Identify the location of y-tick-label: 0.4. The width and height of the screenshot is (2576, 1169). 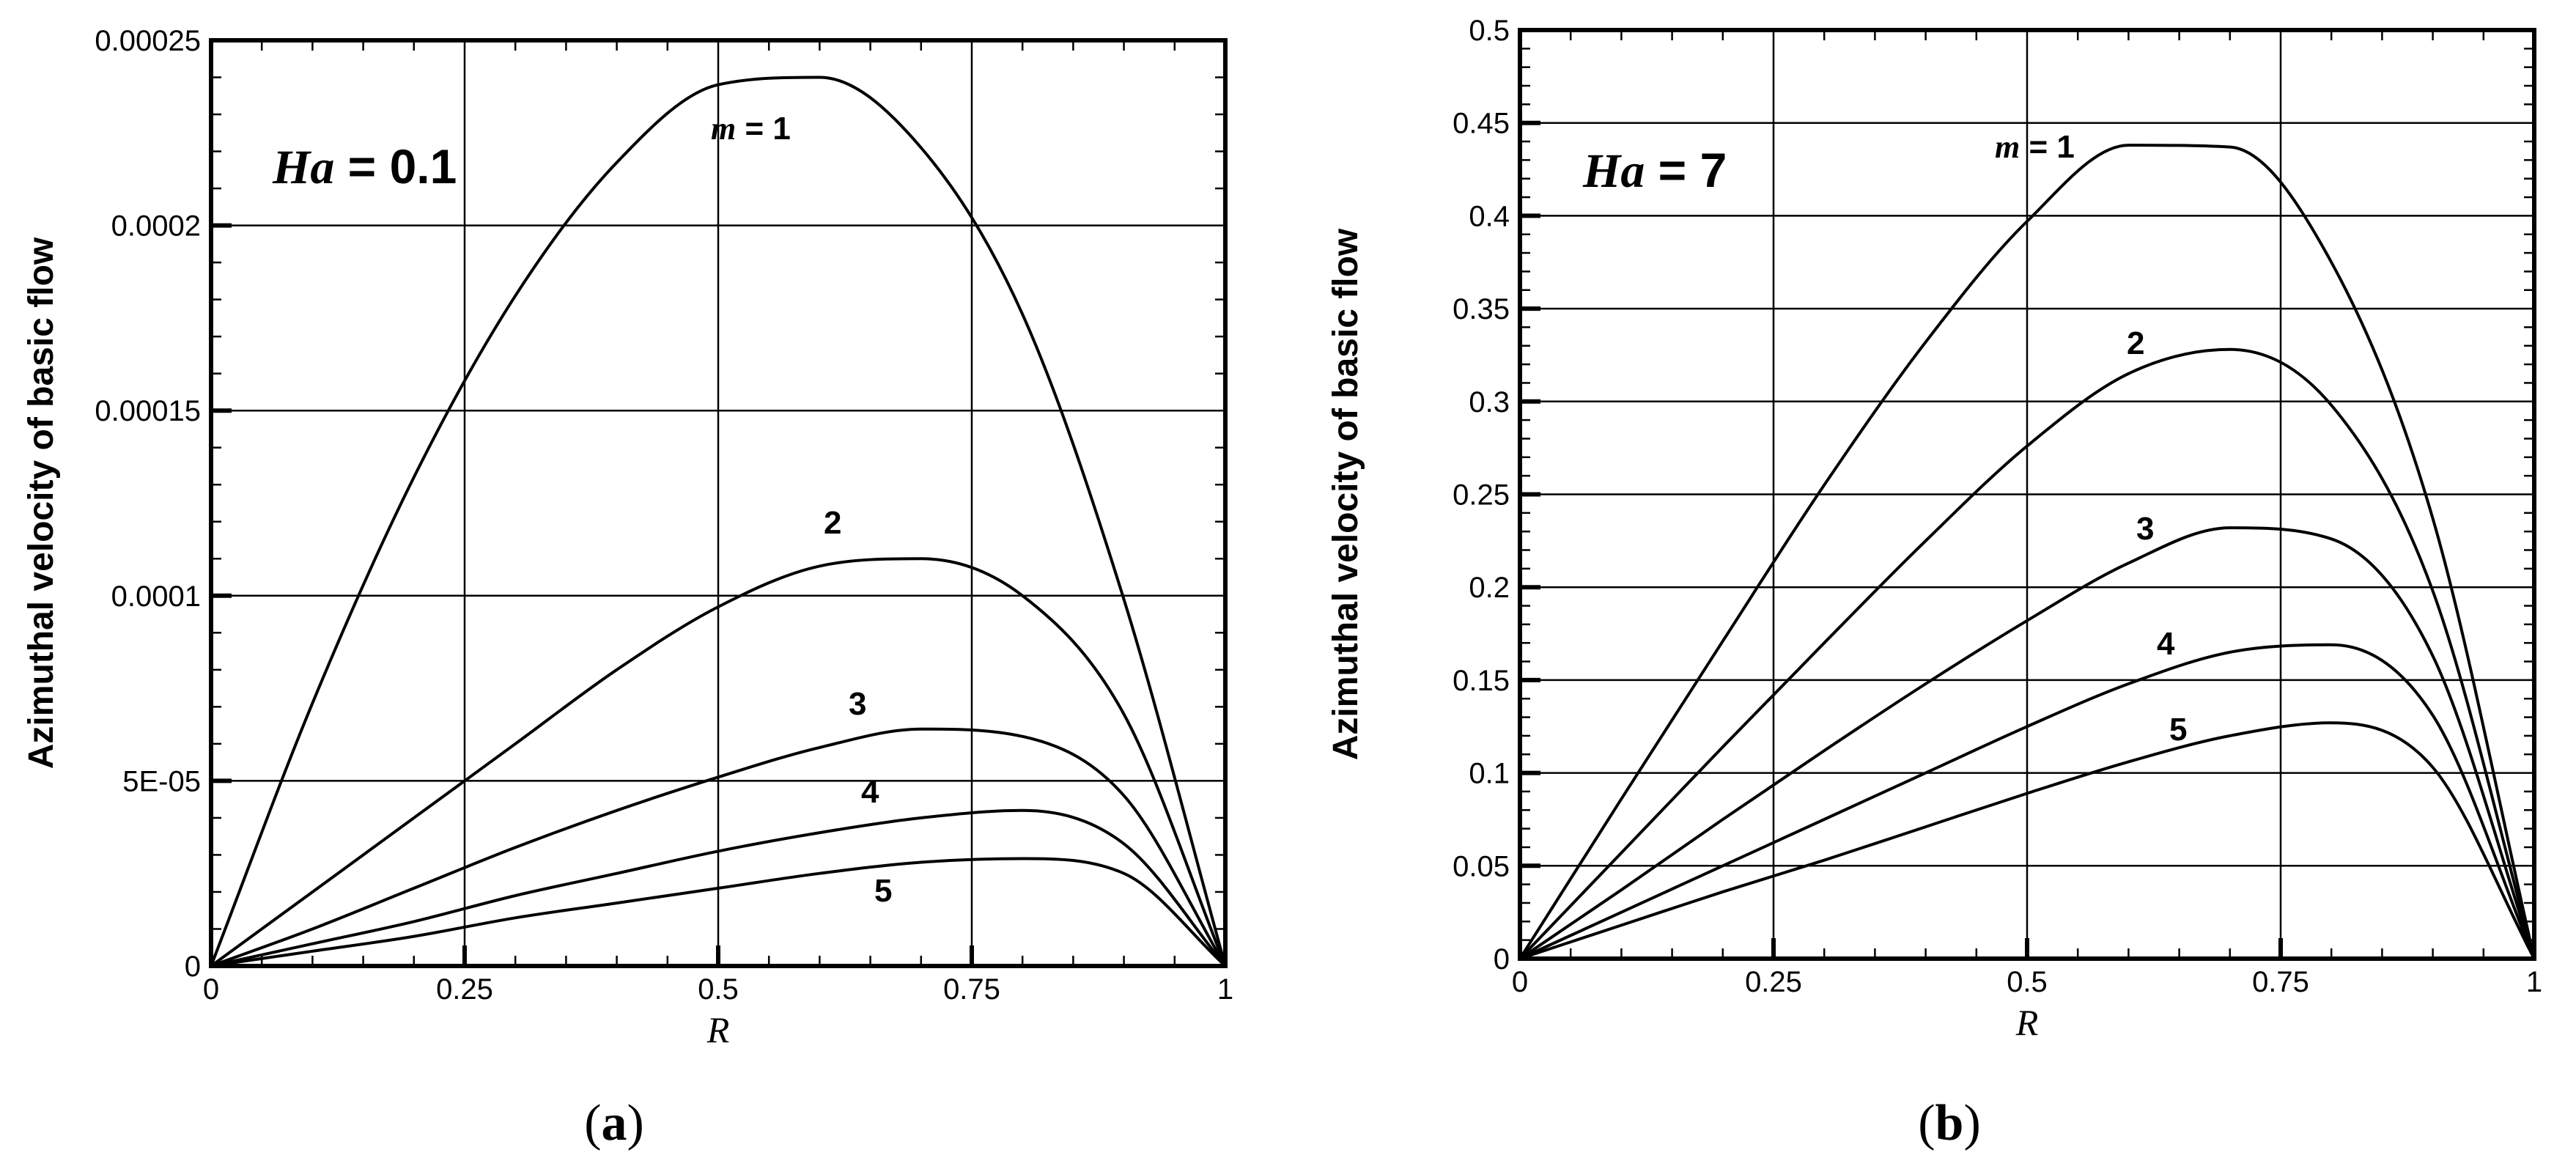
(1489, 216).